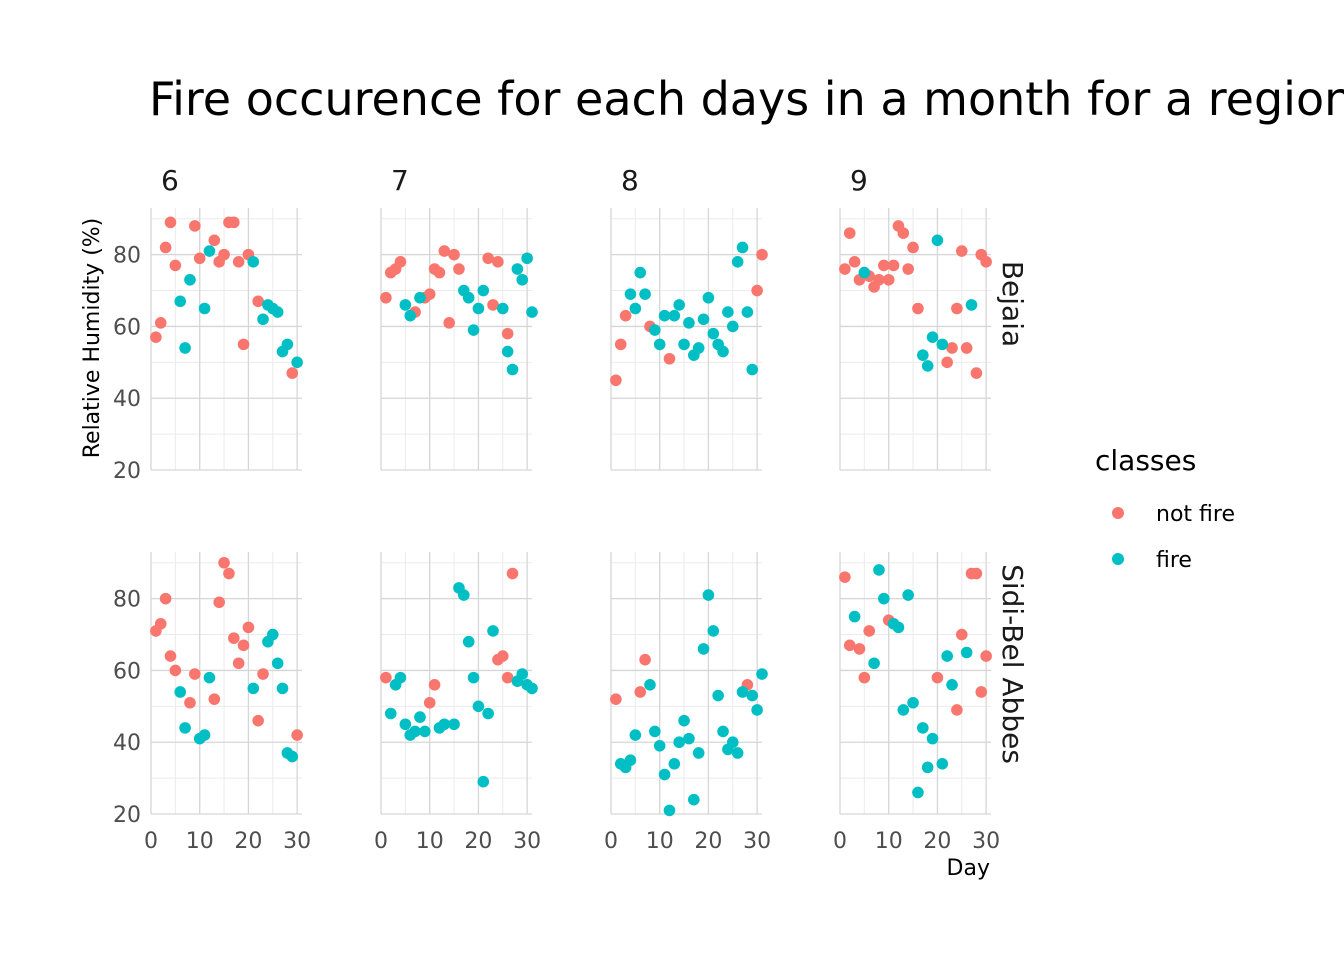 This screenshot has height=960, width=1344. I want to click on legend-label: not fire, so click(1195, 514).